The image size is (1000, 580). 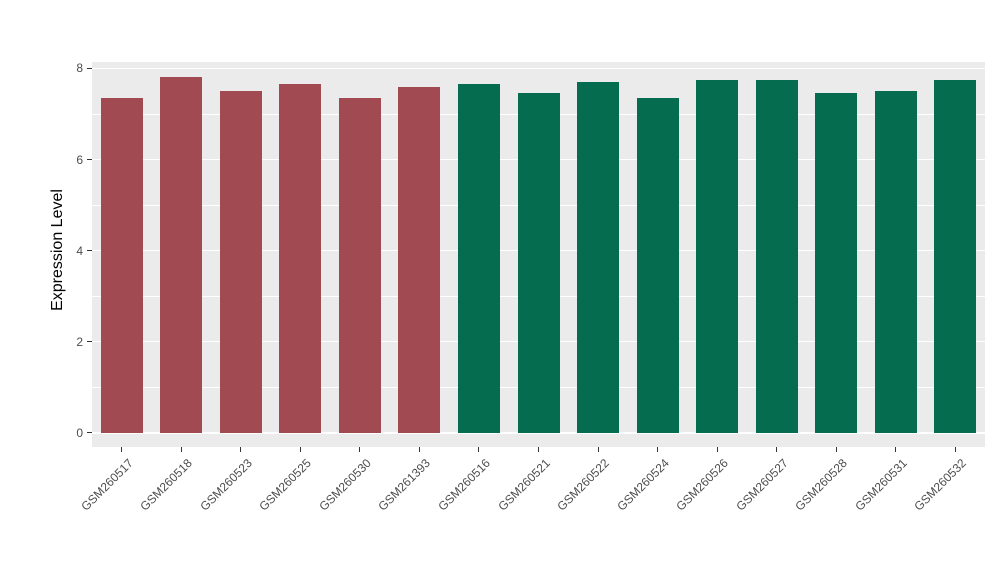 I want to click on x-tick-label: GSM260518, so click(x=166, y=485).